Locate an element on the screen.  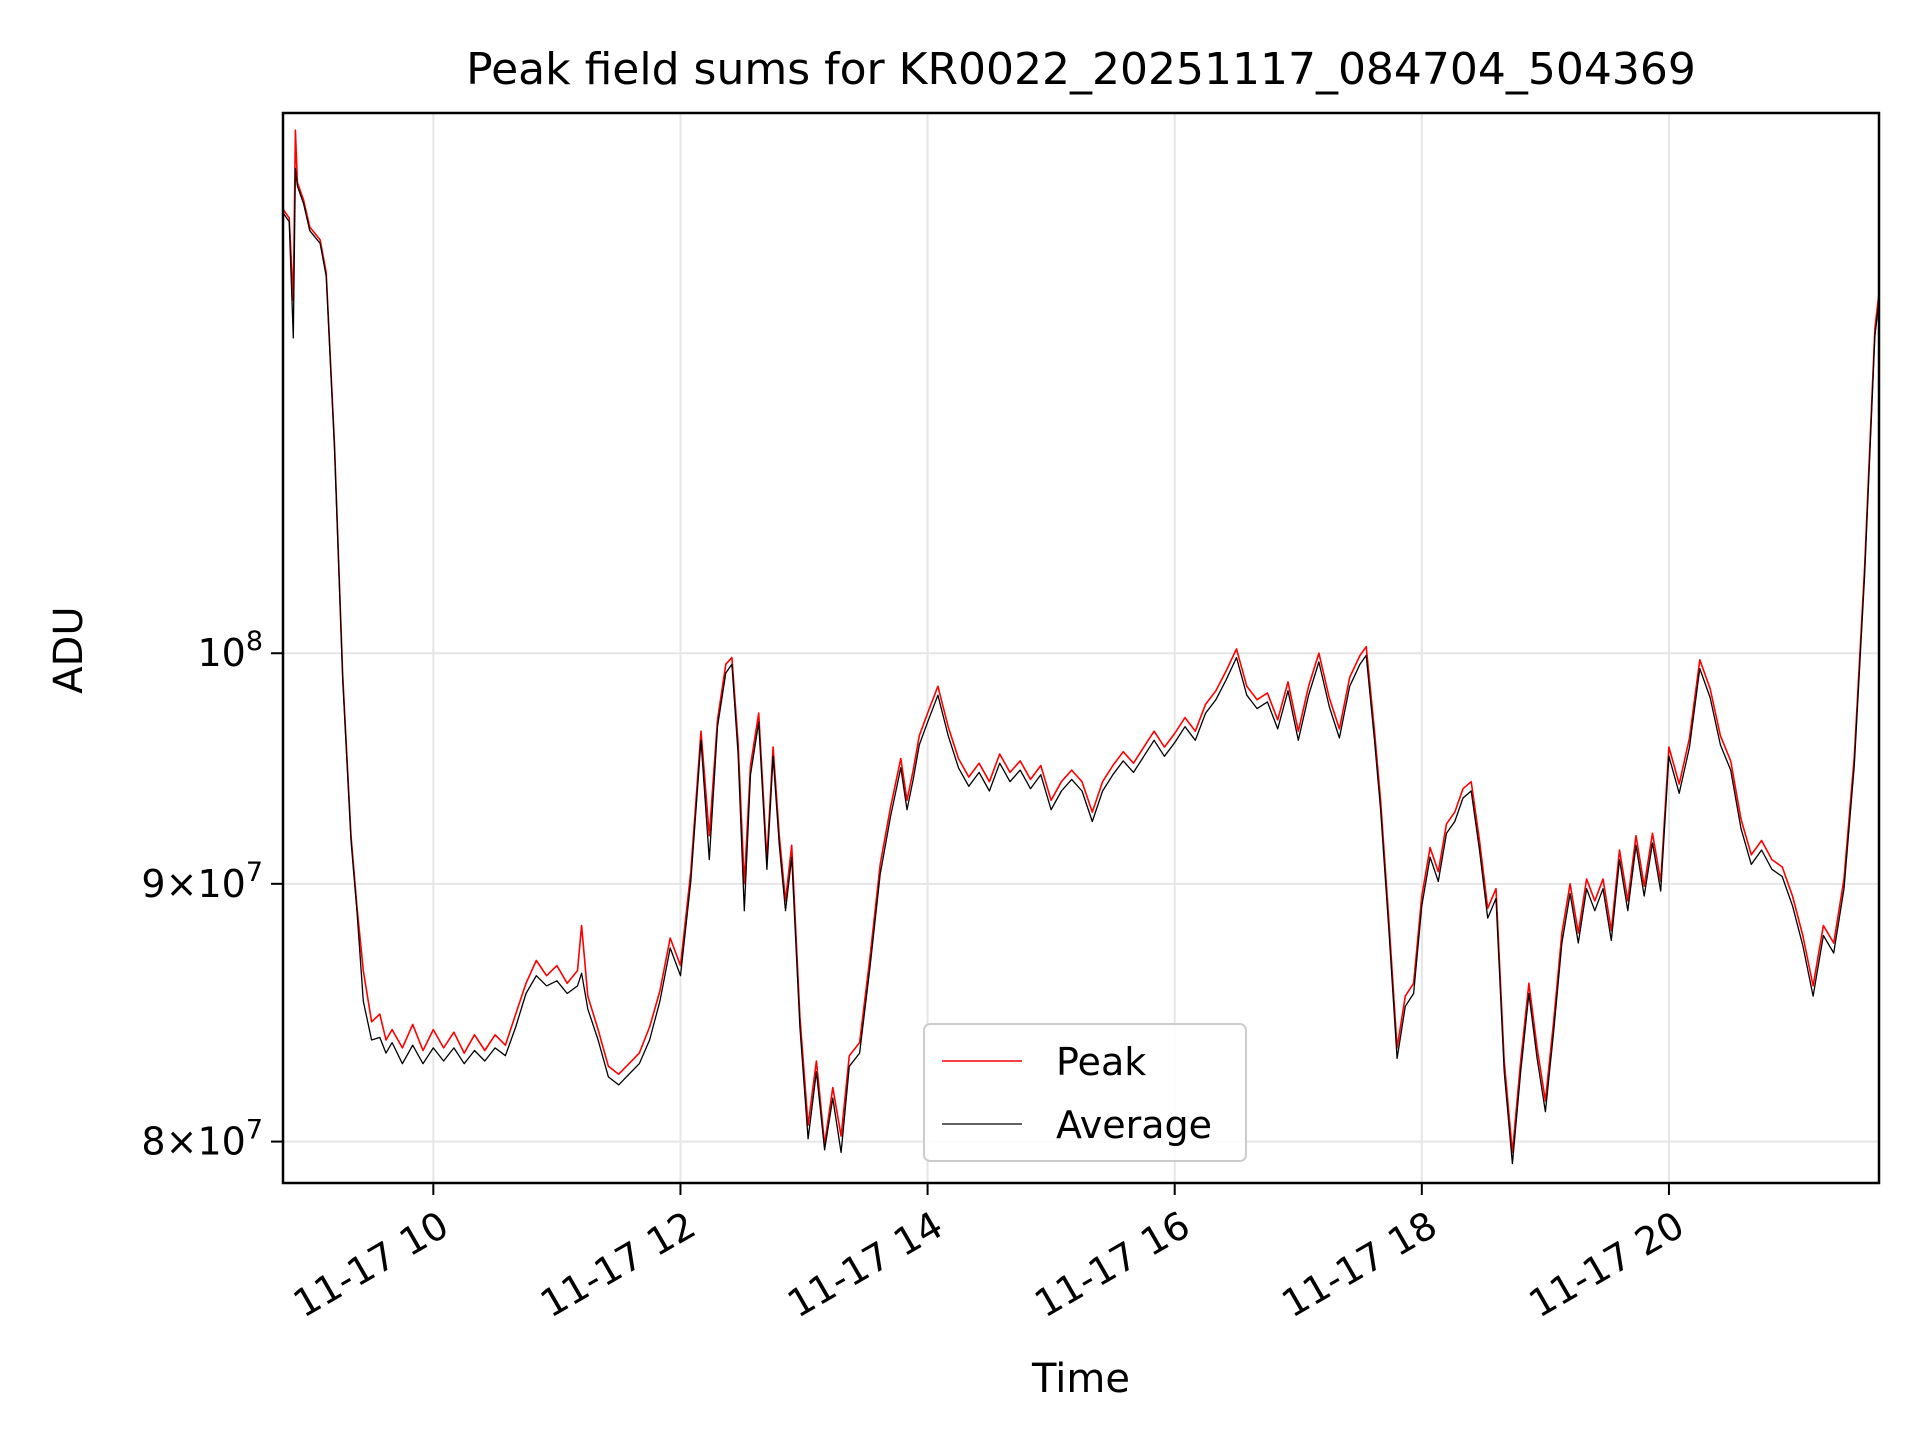
y-tick-label: 9×10⁷ is located at coordinates (202, 881).